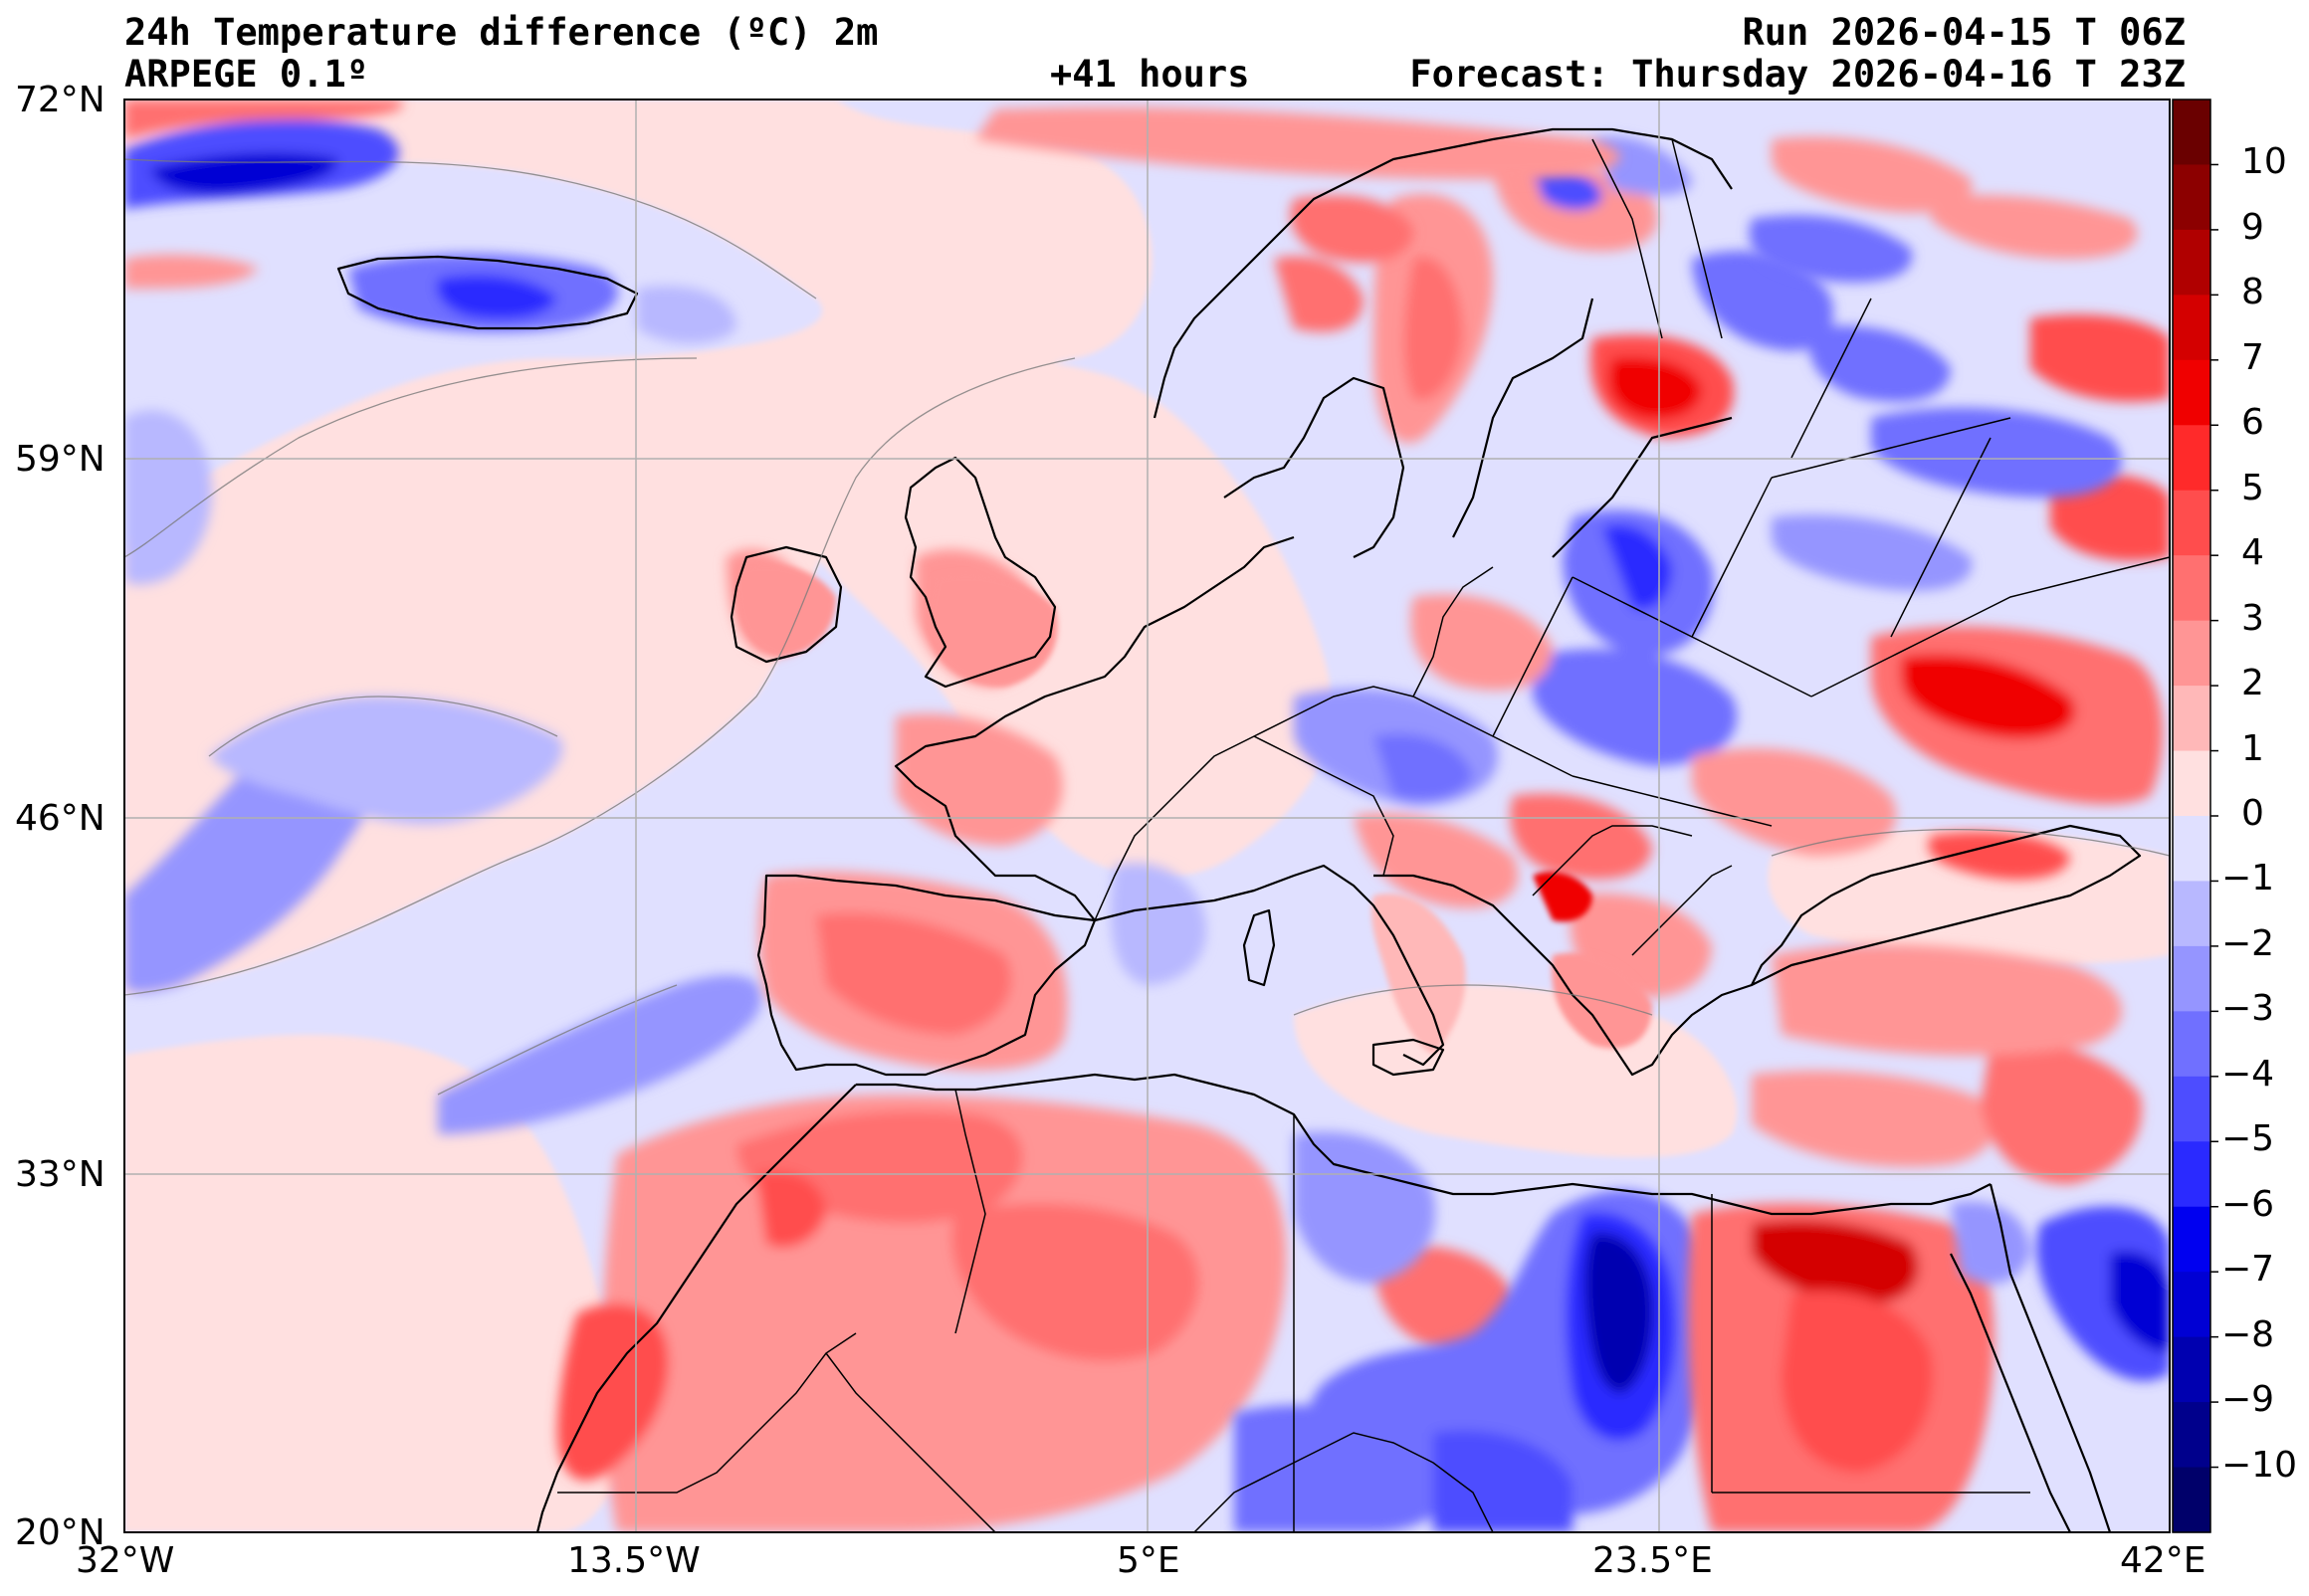  What do you see at coordinates (2248, 1270) in the screenshot?
I see `colorbar-tick-label: −7` at bounding box center [2248, 1270].